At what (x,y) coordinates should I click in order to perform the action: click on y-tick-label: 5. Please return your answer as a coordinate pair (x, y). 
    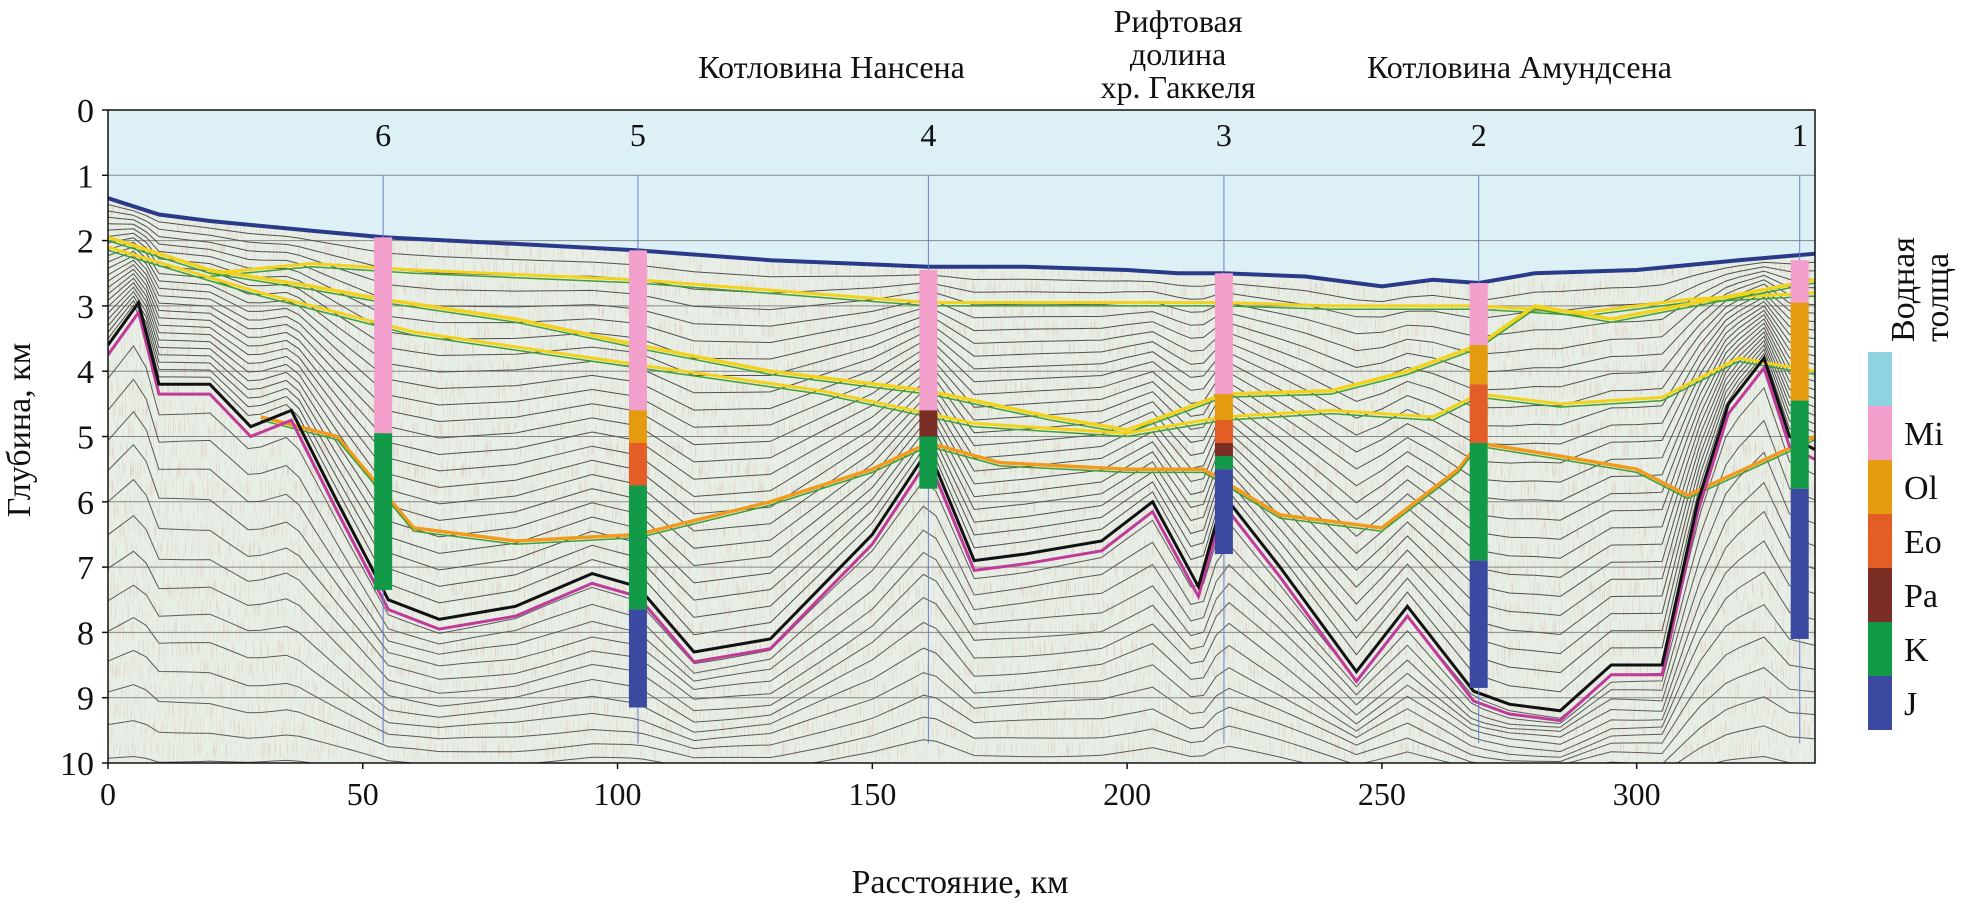
    Looking at the image, I should click on (85, 438).